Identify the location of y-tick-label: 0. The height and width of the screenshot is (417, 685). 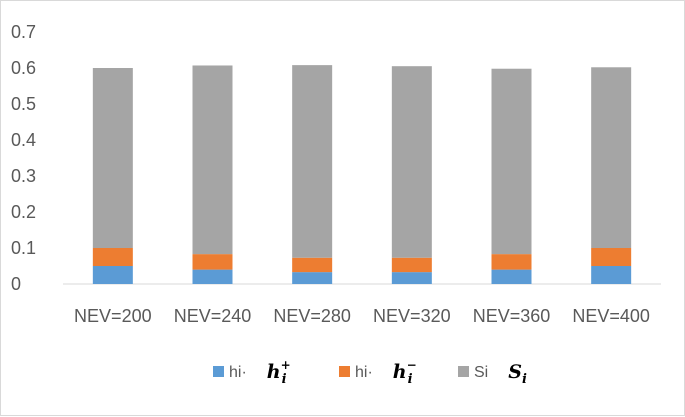
(16, 284).